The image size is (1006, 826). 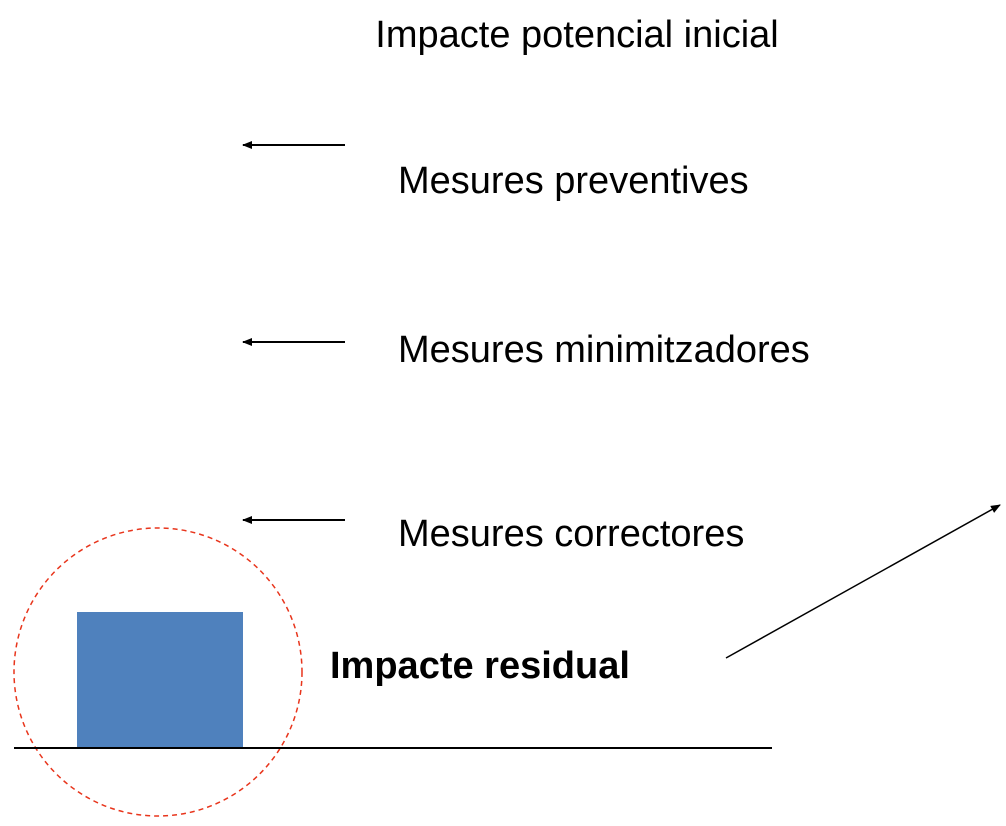 I want to click on arrow, so click(x=863, y=581).